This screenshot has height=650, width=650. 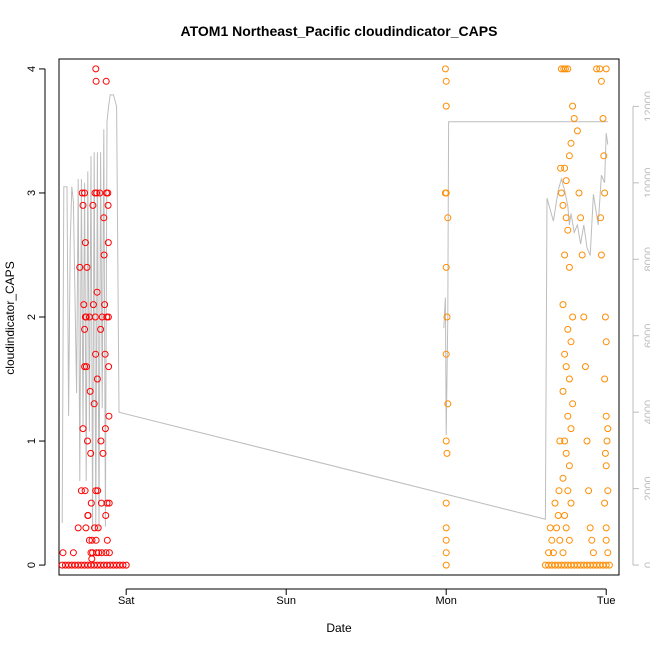 I want to click on y2-tick-label-10000: 10000, so click(x=646, y=183).